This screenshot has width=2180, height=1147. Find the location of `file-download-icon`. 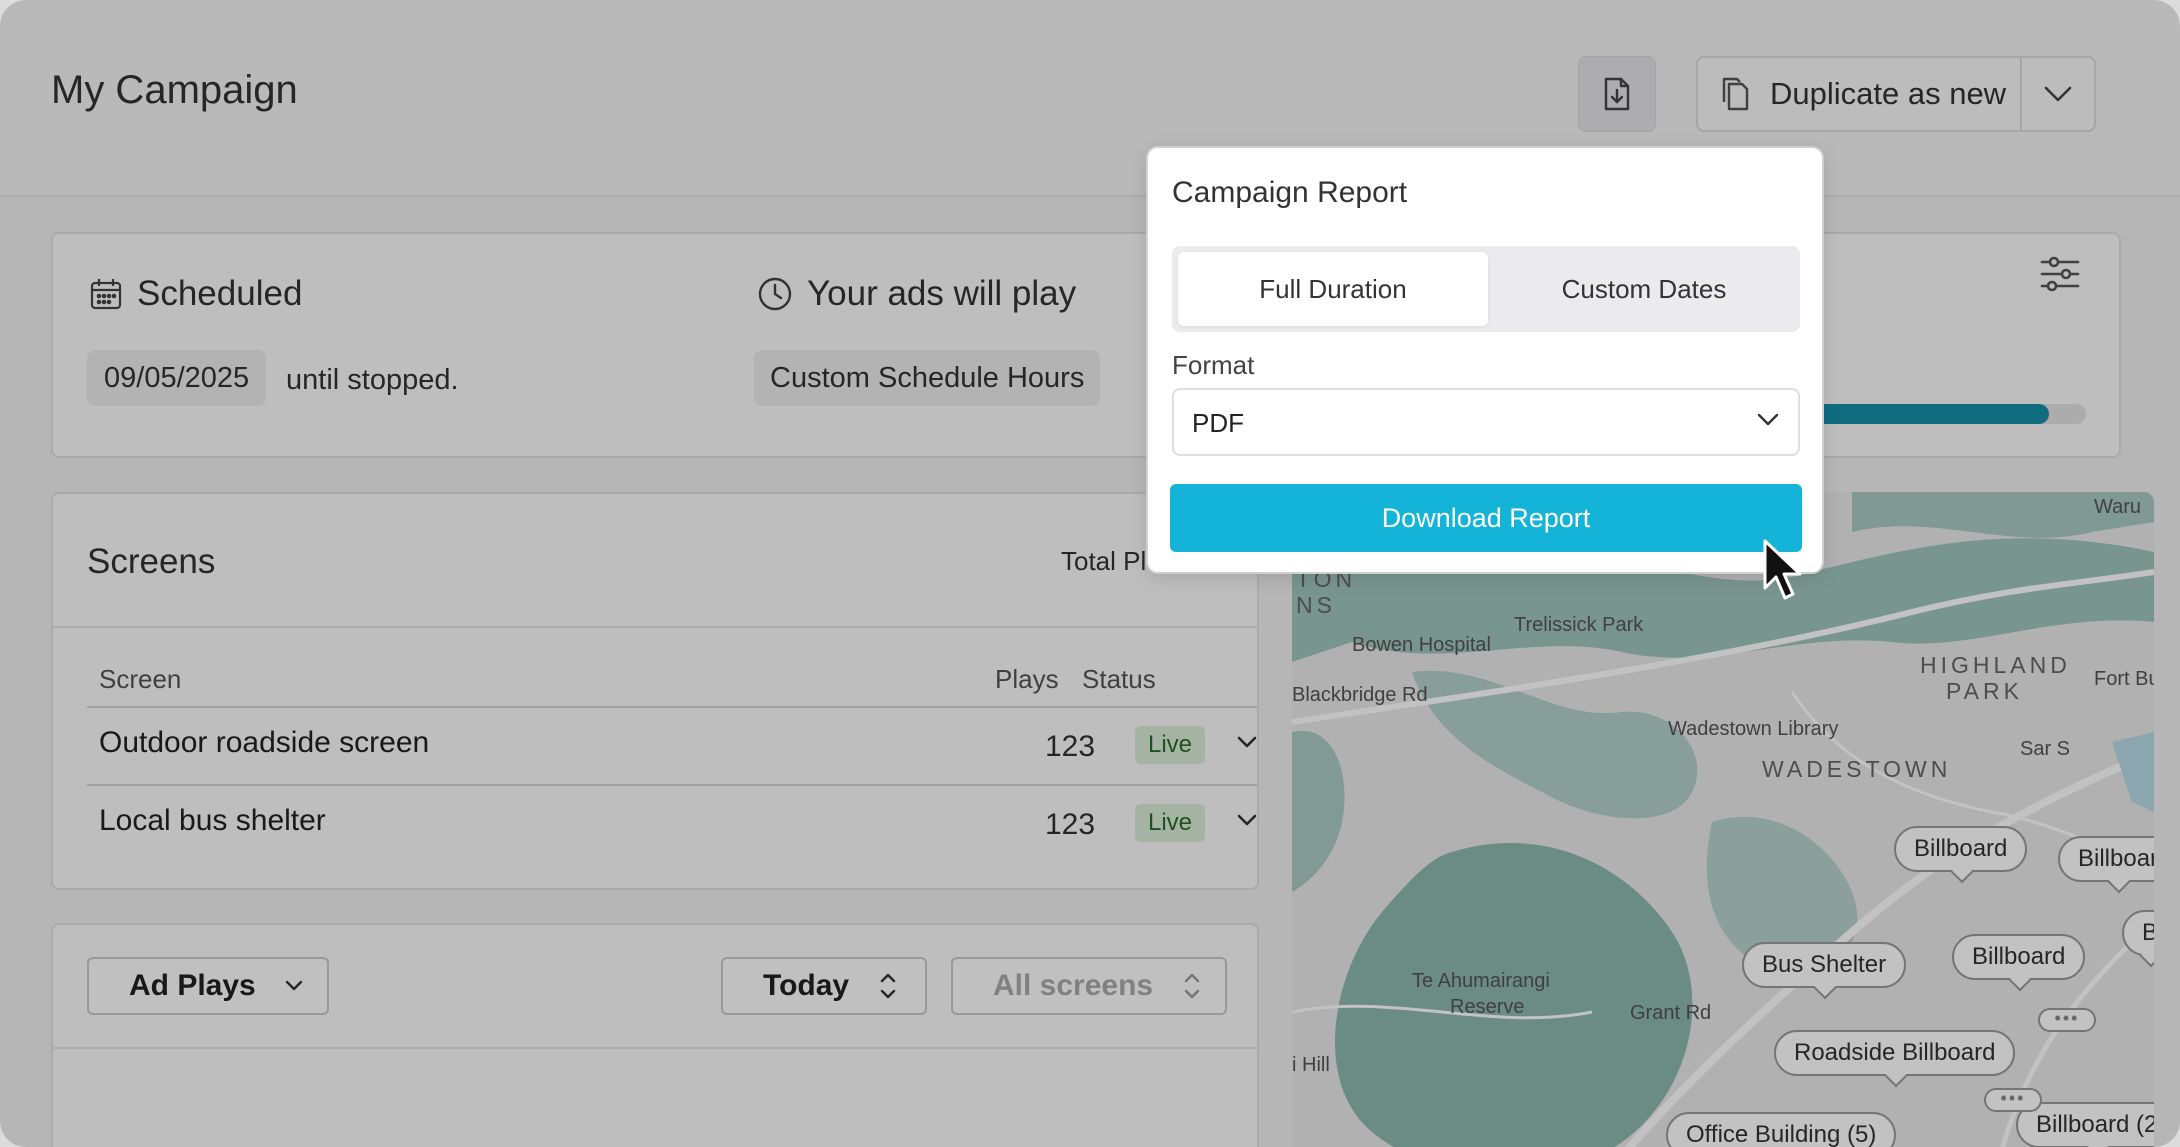

file-download-icon is located at coordinates (1617, 94).